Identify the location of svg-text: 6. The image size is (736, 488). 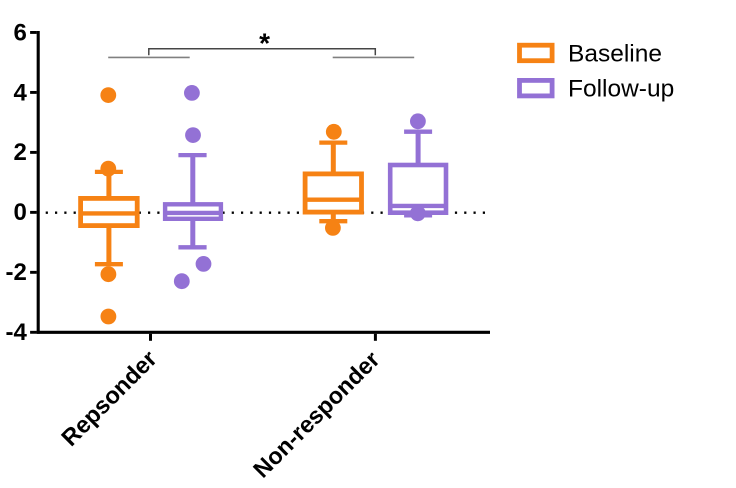
(19, 32).